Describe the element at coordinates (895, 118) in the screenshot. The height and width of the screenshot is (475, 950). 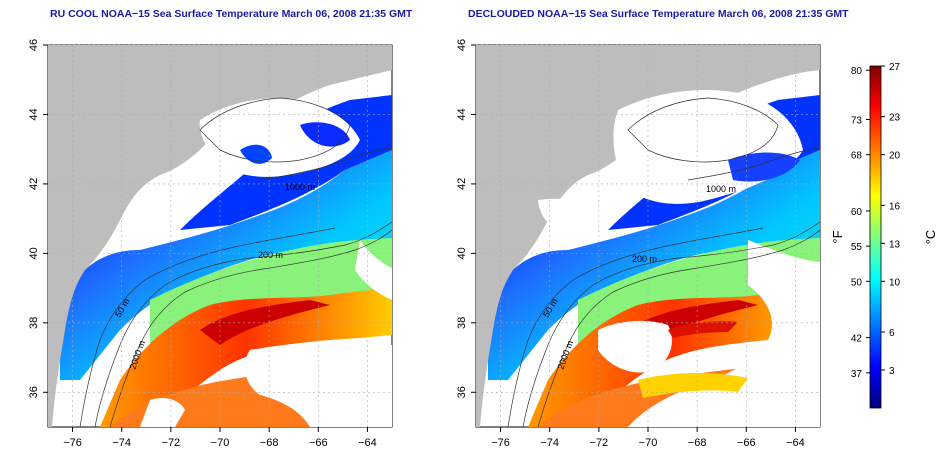
I see `colorbar-c-tick-label: 23` at that location.